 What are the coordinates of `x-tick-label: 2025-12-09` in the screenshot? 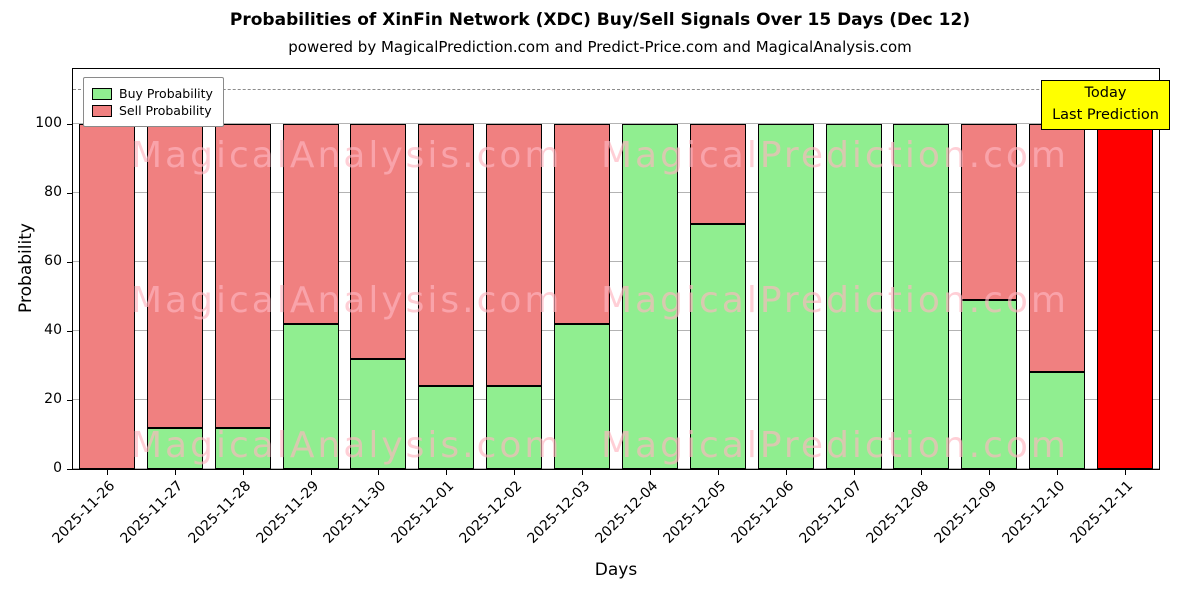 It's located at (966, 512).